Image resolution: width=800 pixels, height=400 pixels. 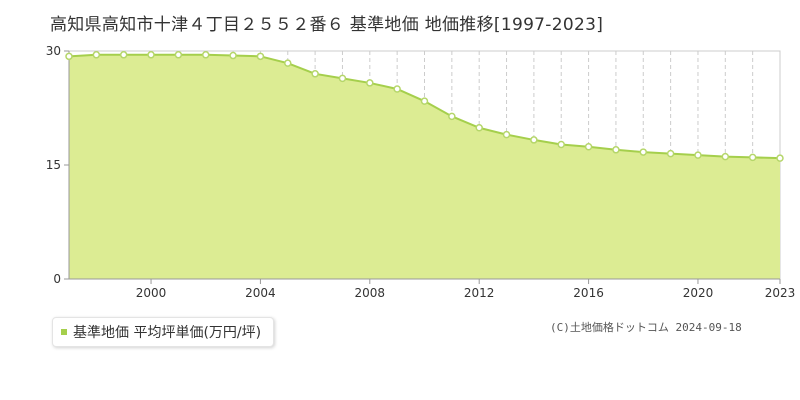 I want to click on chart-title: 高知県高知市十津４丁目２５５２番６ 基準地価 地価推移[1997-2023], so click(x=327, y=25).